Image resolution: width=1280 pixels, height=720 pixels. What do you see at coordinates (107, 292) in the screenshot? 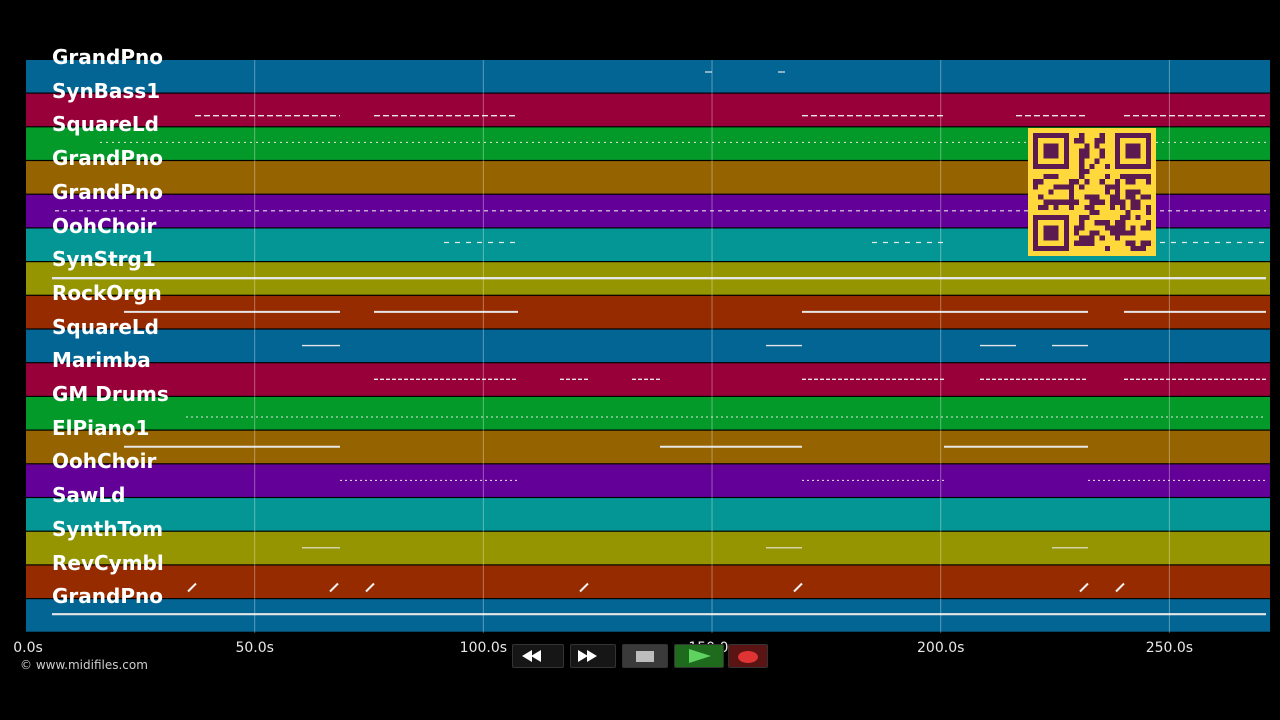
I see `track-name: RockOrgn` at bounding box center [107, 292].